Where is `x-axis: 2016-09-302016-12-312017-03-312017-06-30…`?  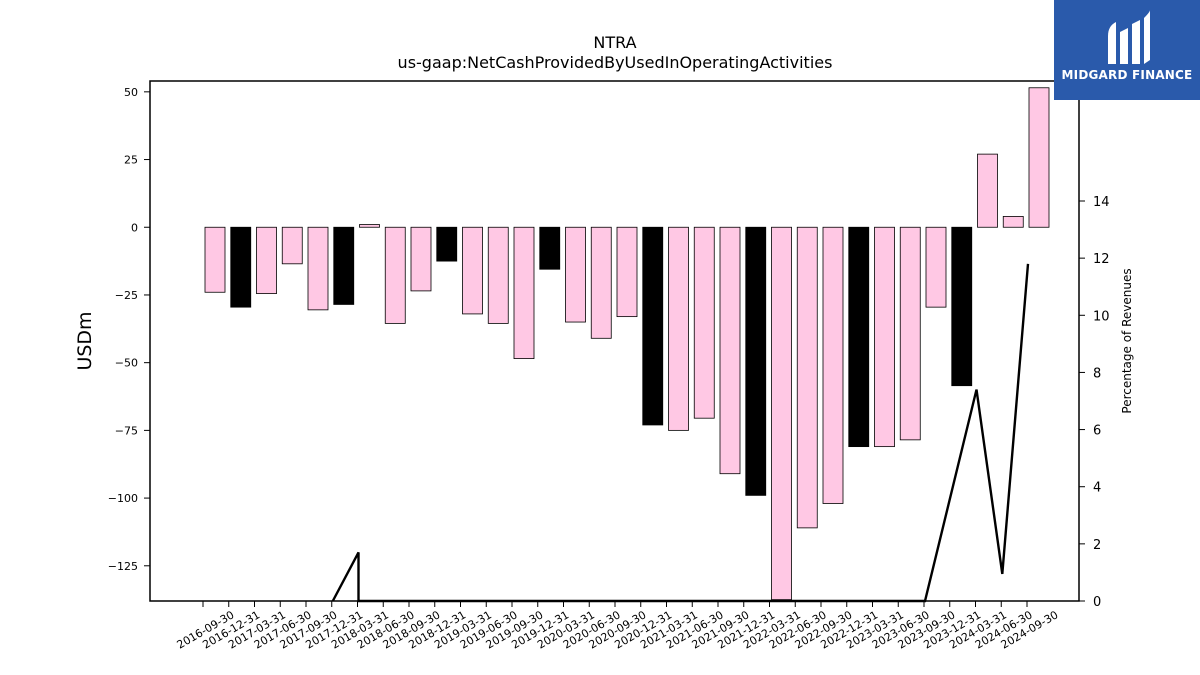
x-axis: 2016-09-302016-12-312017-03-312017-06-30… is located at coordinates (618, 626).